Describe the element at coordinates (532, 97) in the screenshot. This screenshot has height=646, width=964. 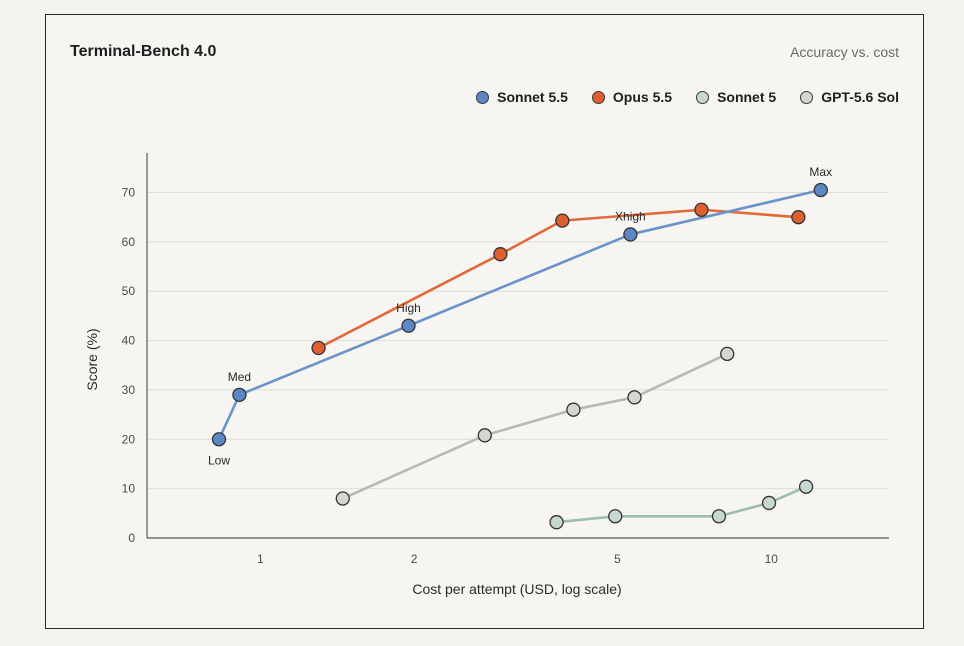
I see `legend-label-sonnet-5-5: Sonnet 5.5` at that location.